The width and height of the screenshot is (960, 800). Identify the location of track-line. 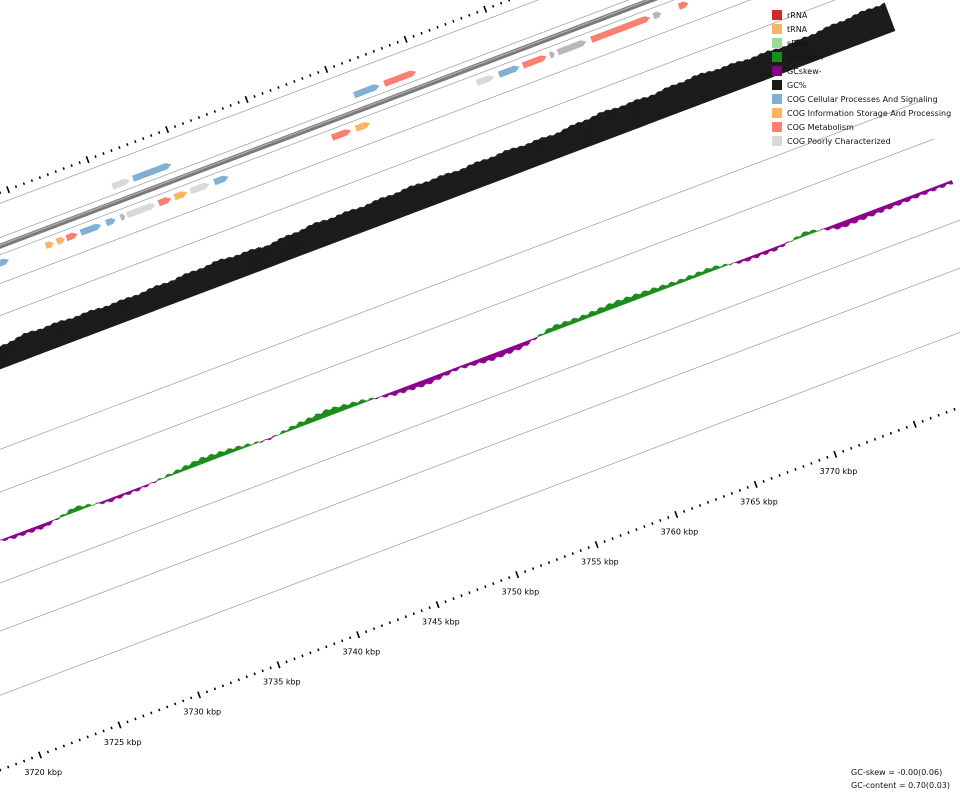
(269, 102).